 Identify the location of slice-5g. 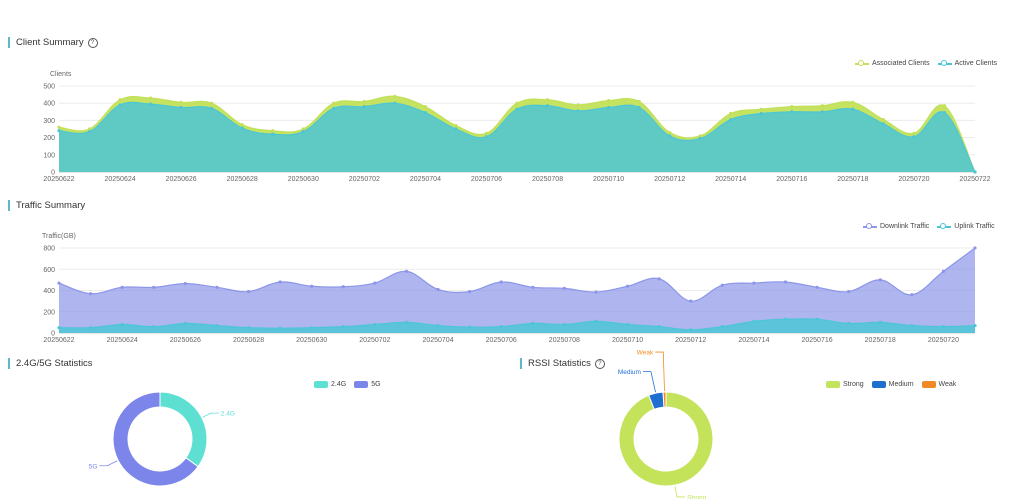
(155, 439).